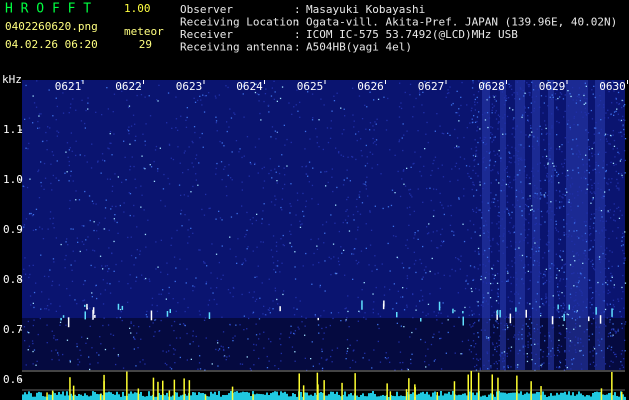 The width and height of the screenshot is (629, 400). I want to click on info-label: Receiving antenna, so click(236, 47).